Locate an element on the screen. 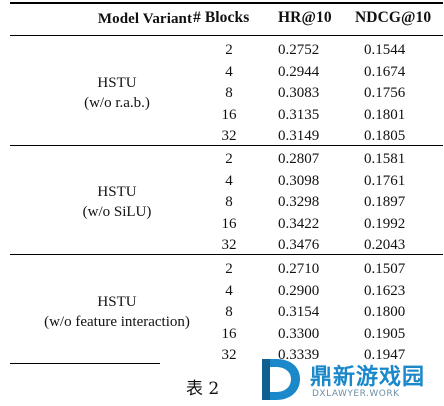 This screenshot has height=406, width=444. model-variant-cell: HSTU (w/o r.a.b.) is located at coordinates (117, 93).